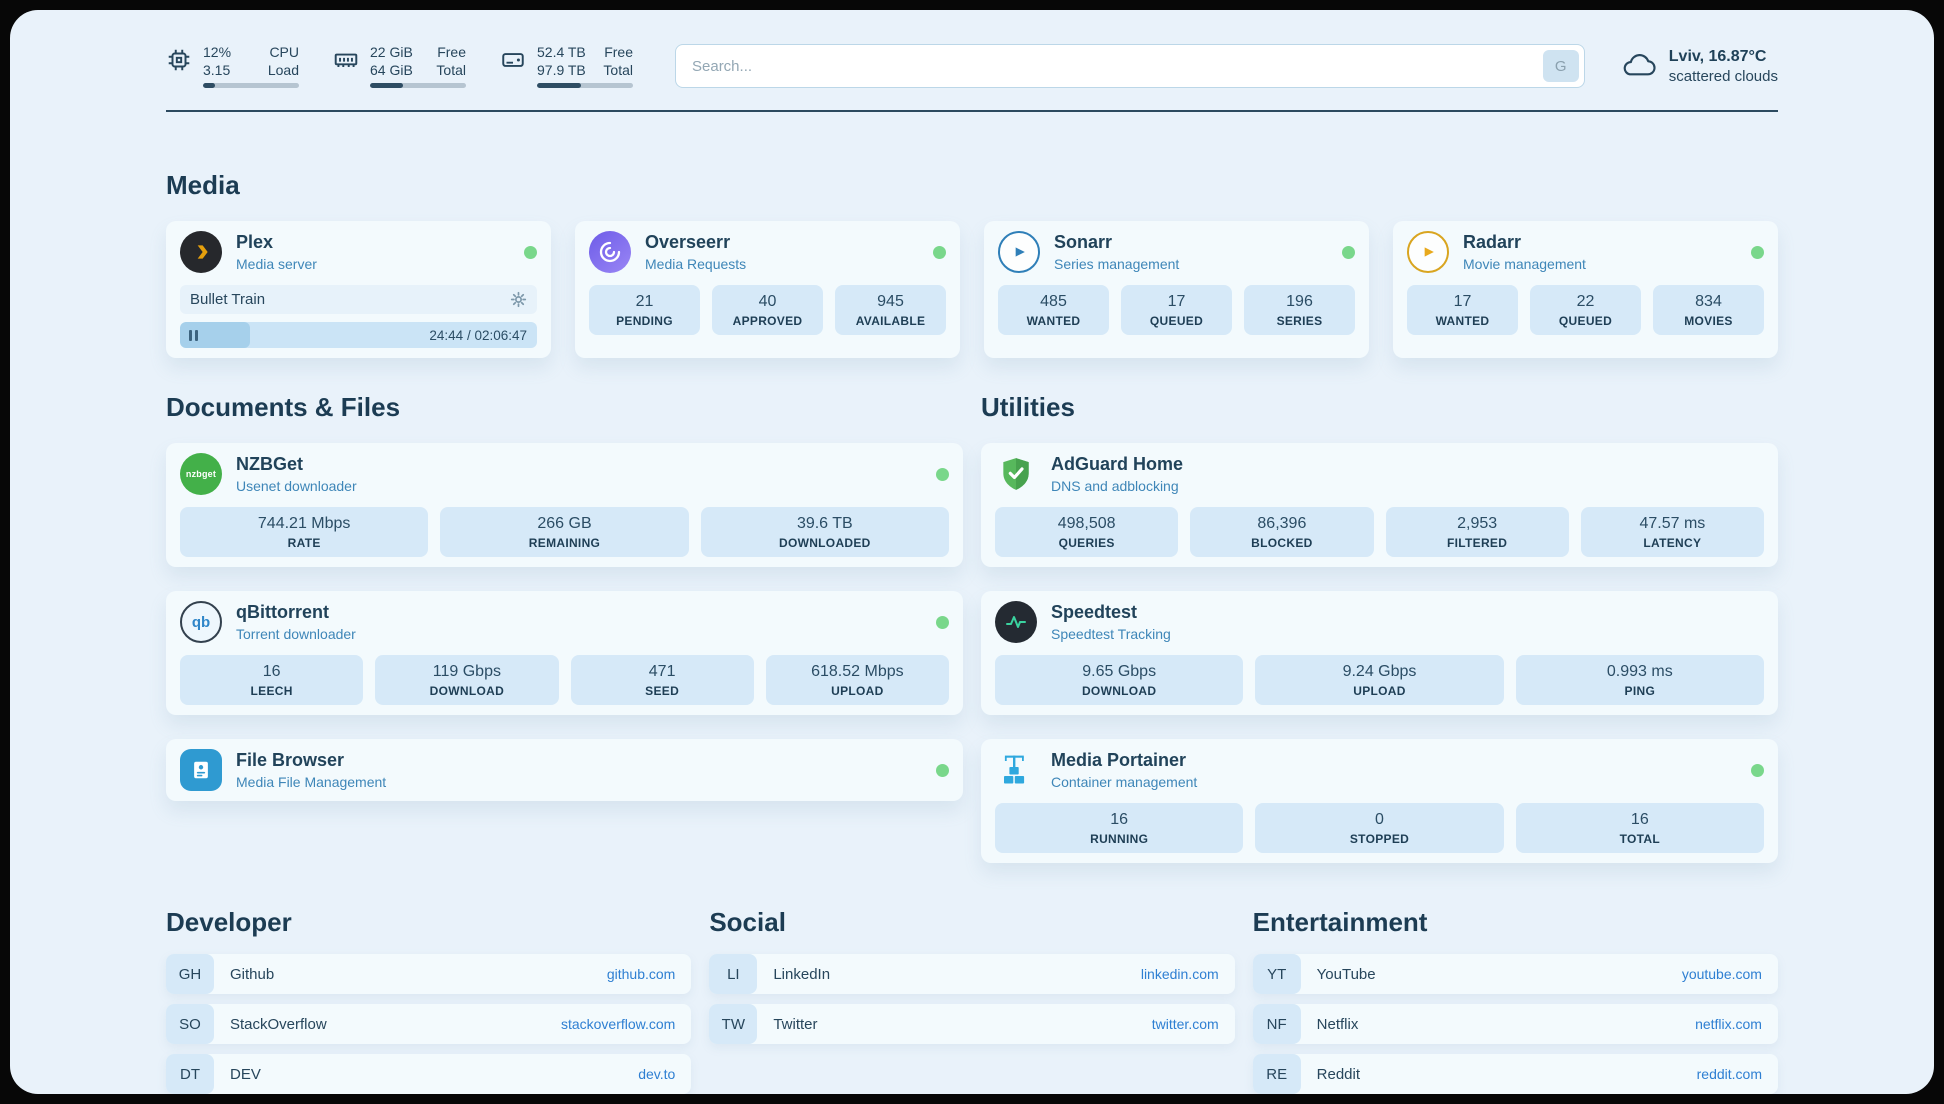 This screenshot has width=1944, height=1104. Describe the element at coordinates (1515, 1024) in the screenshot. I see `bookmark-netflix: NF Netflix netflix.com` at that location.